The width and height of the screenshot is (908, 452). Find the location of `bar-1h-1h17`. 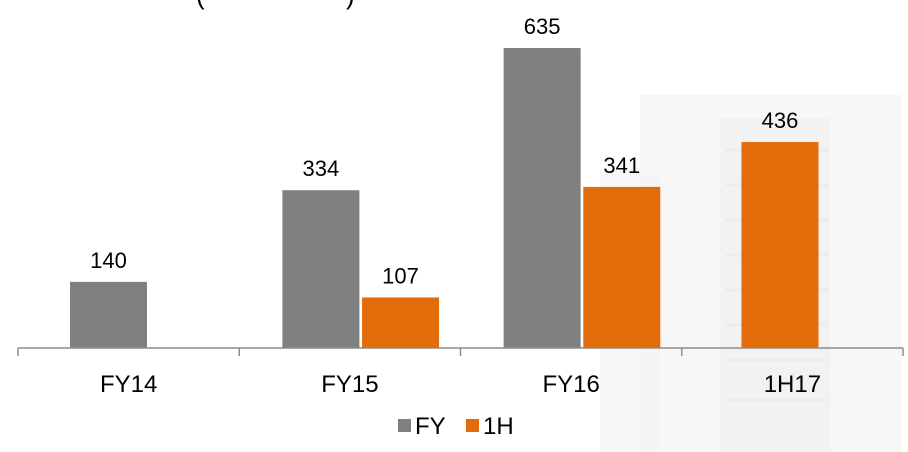

bar-1h-1h17 is located at coordinates (780, 245).